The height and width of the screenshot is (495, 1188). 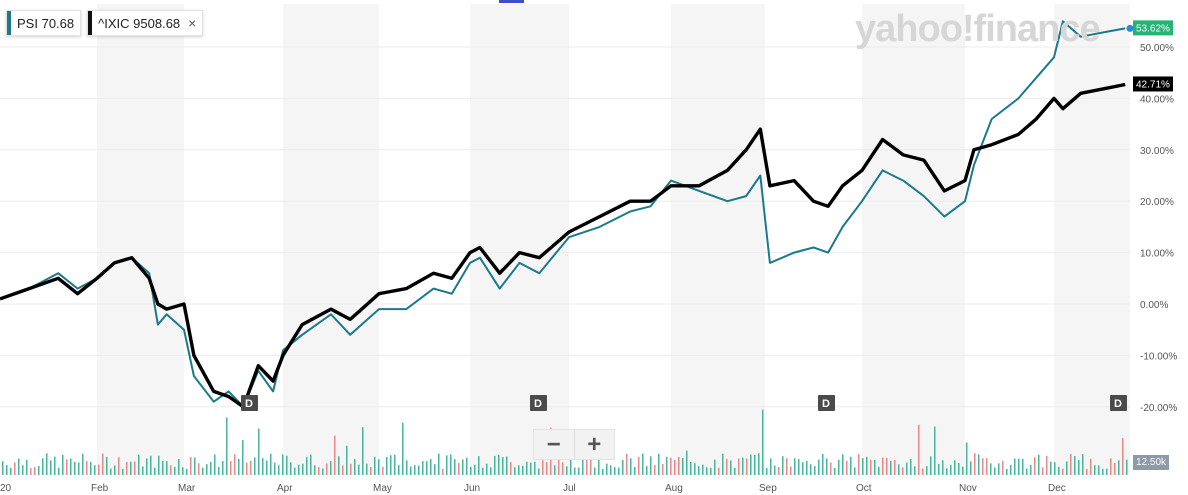 I want to click on dividend-marker, so click(x=538, y=403).